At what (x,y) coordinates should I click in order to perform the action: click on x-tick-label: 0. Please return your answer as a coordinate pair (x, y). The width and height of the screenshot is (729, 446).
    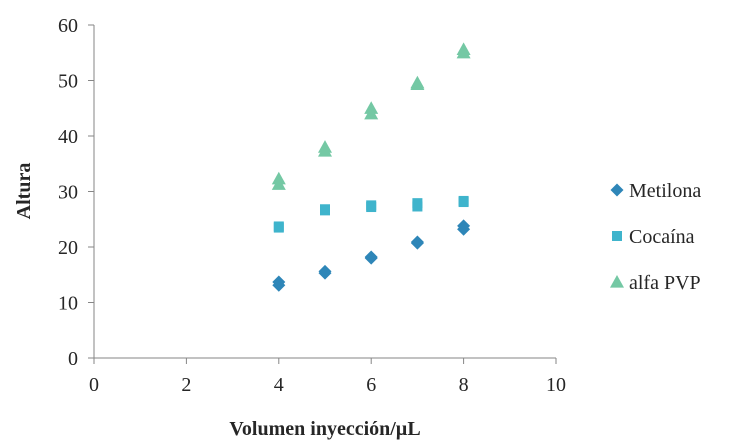
    Looking at the image, I should click on (94, 385).